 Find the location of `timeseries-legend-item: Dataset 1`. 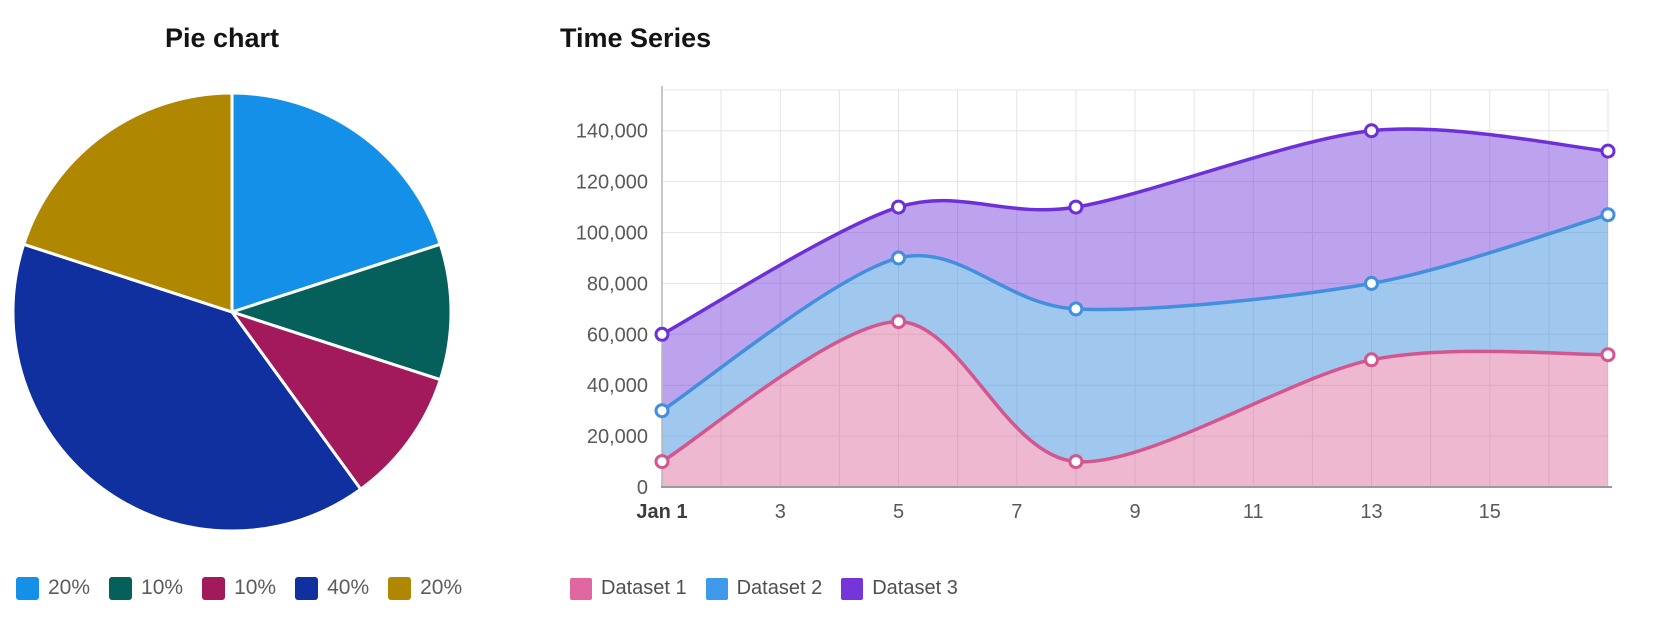

timeseries-legend-item: Dataset 1 is located at coordinates (628, 588).